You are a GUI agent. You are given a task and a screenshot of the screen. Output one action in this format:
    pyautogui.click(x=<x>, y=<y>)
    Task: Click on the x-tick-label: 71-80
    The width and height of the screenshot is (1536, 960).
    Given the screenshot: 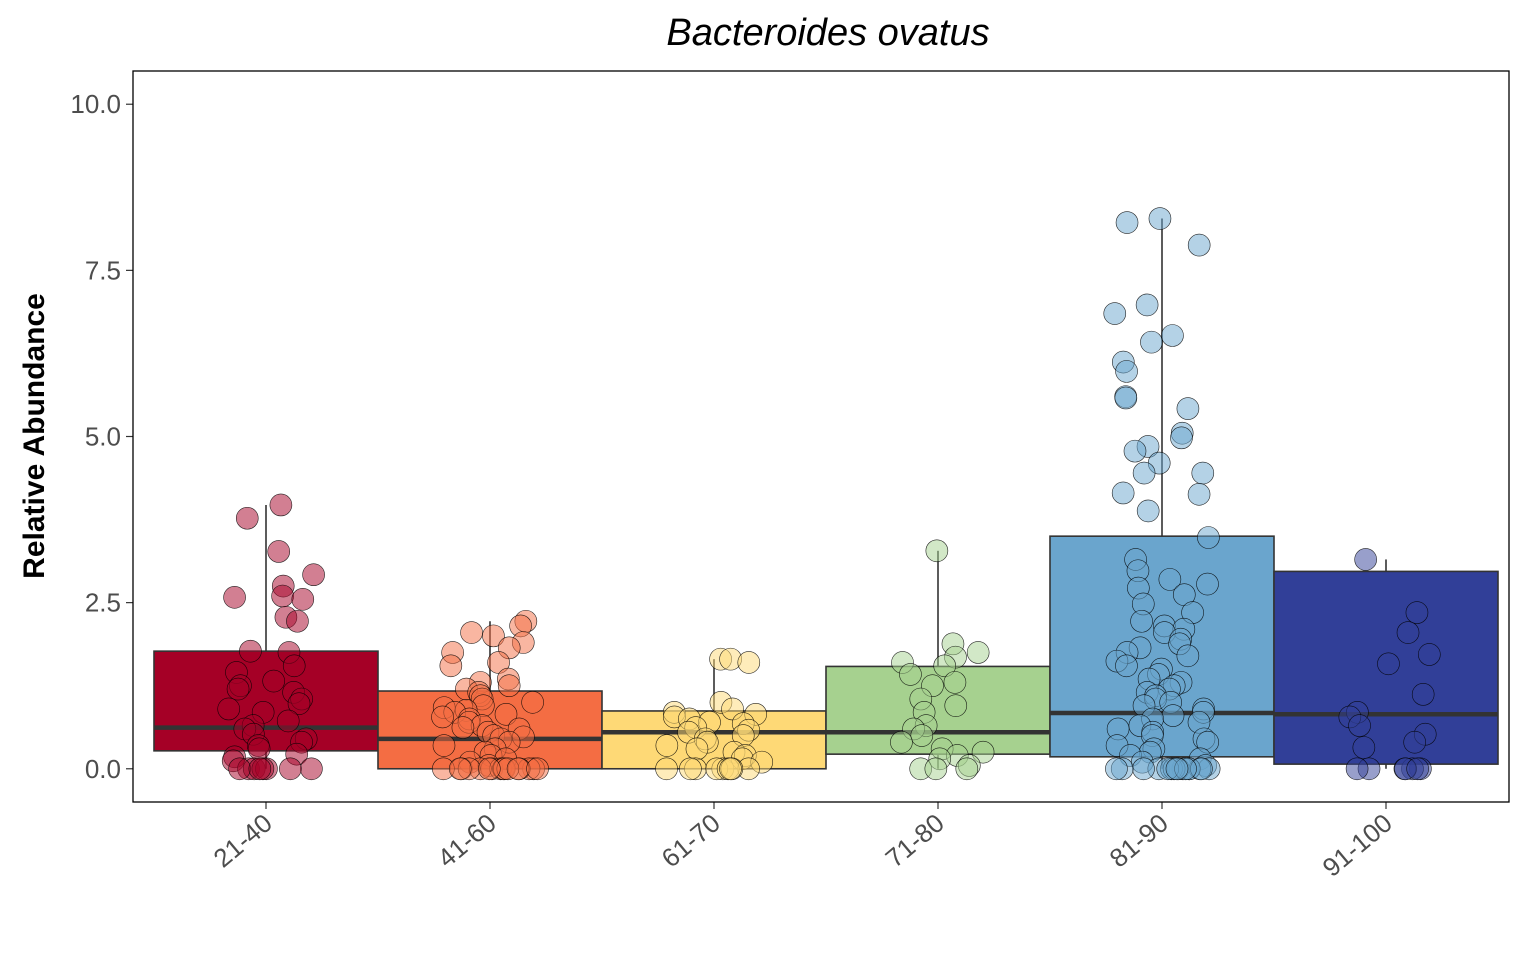 What is the action you would take?
    pyautogui.click(x=915, y=841)
    